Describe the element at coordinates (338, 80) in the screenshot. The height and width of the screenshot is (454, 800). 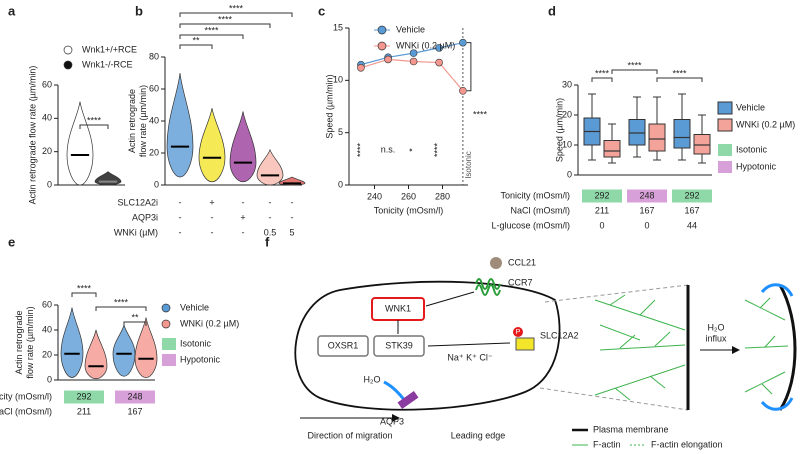
I see `y-tick-label: 10` at that location.